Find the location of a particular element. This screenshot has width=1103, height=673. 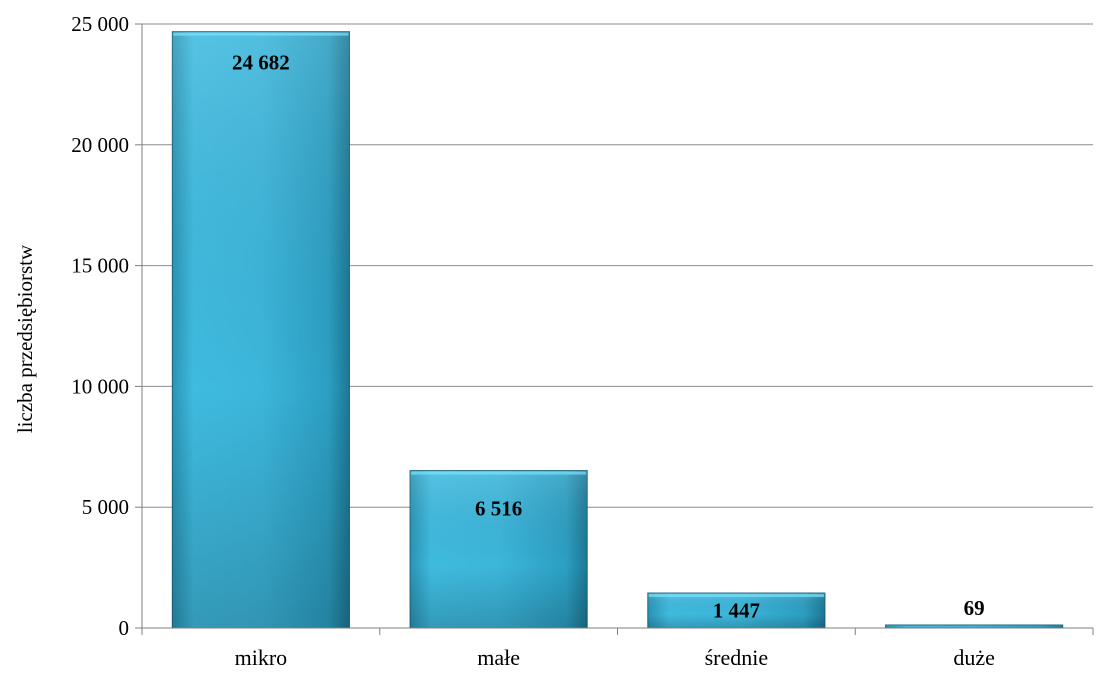

data-label: 6 516 is located at coordinates (498, 509).